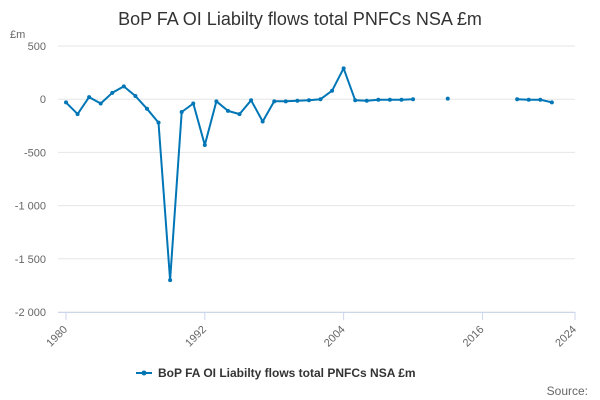 The height and width of the screenshot is (400, 600). What do you see at coordinates (474, 337) in the screenshot?
I see `x-tick-label: 2016` at bounding box center [474, 337].